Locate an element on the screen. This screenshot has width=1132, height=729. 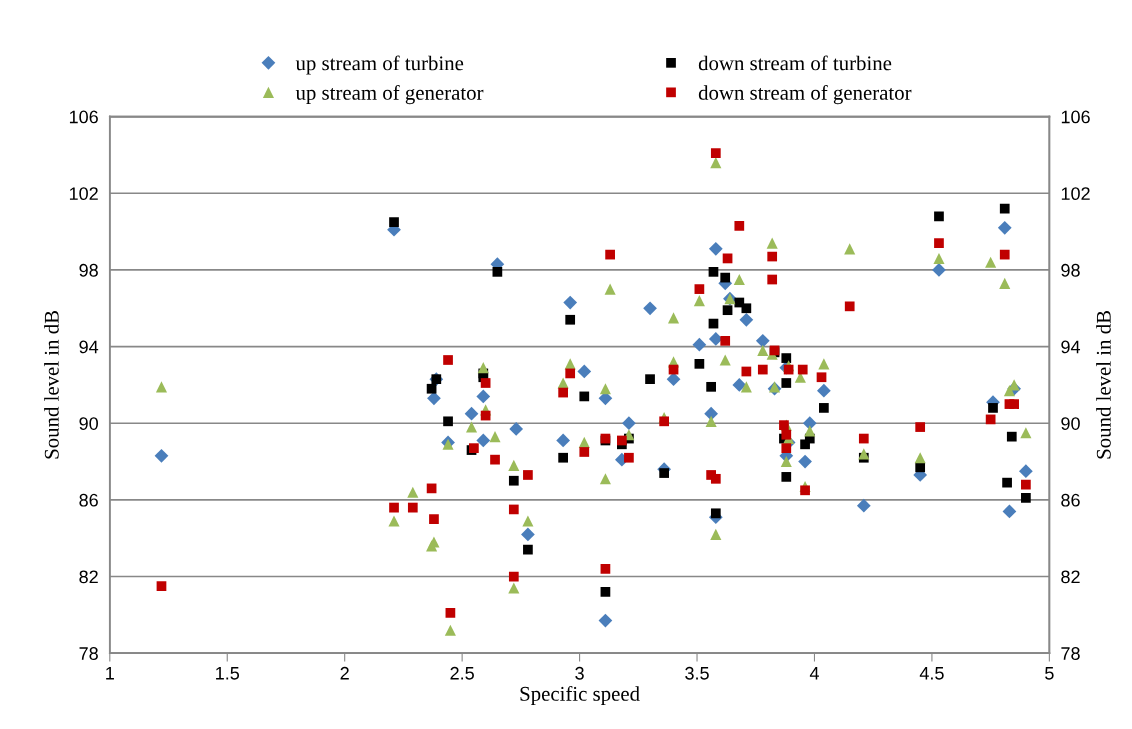
y-tick-label: 98 is located at coordinates (88, 270).